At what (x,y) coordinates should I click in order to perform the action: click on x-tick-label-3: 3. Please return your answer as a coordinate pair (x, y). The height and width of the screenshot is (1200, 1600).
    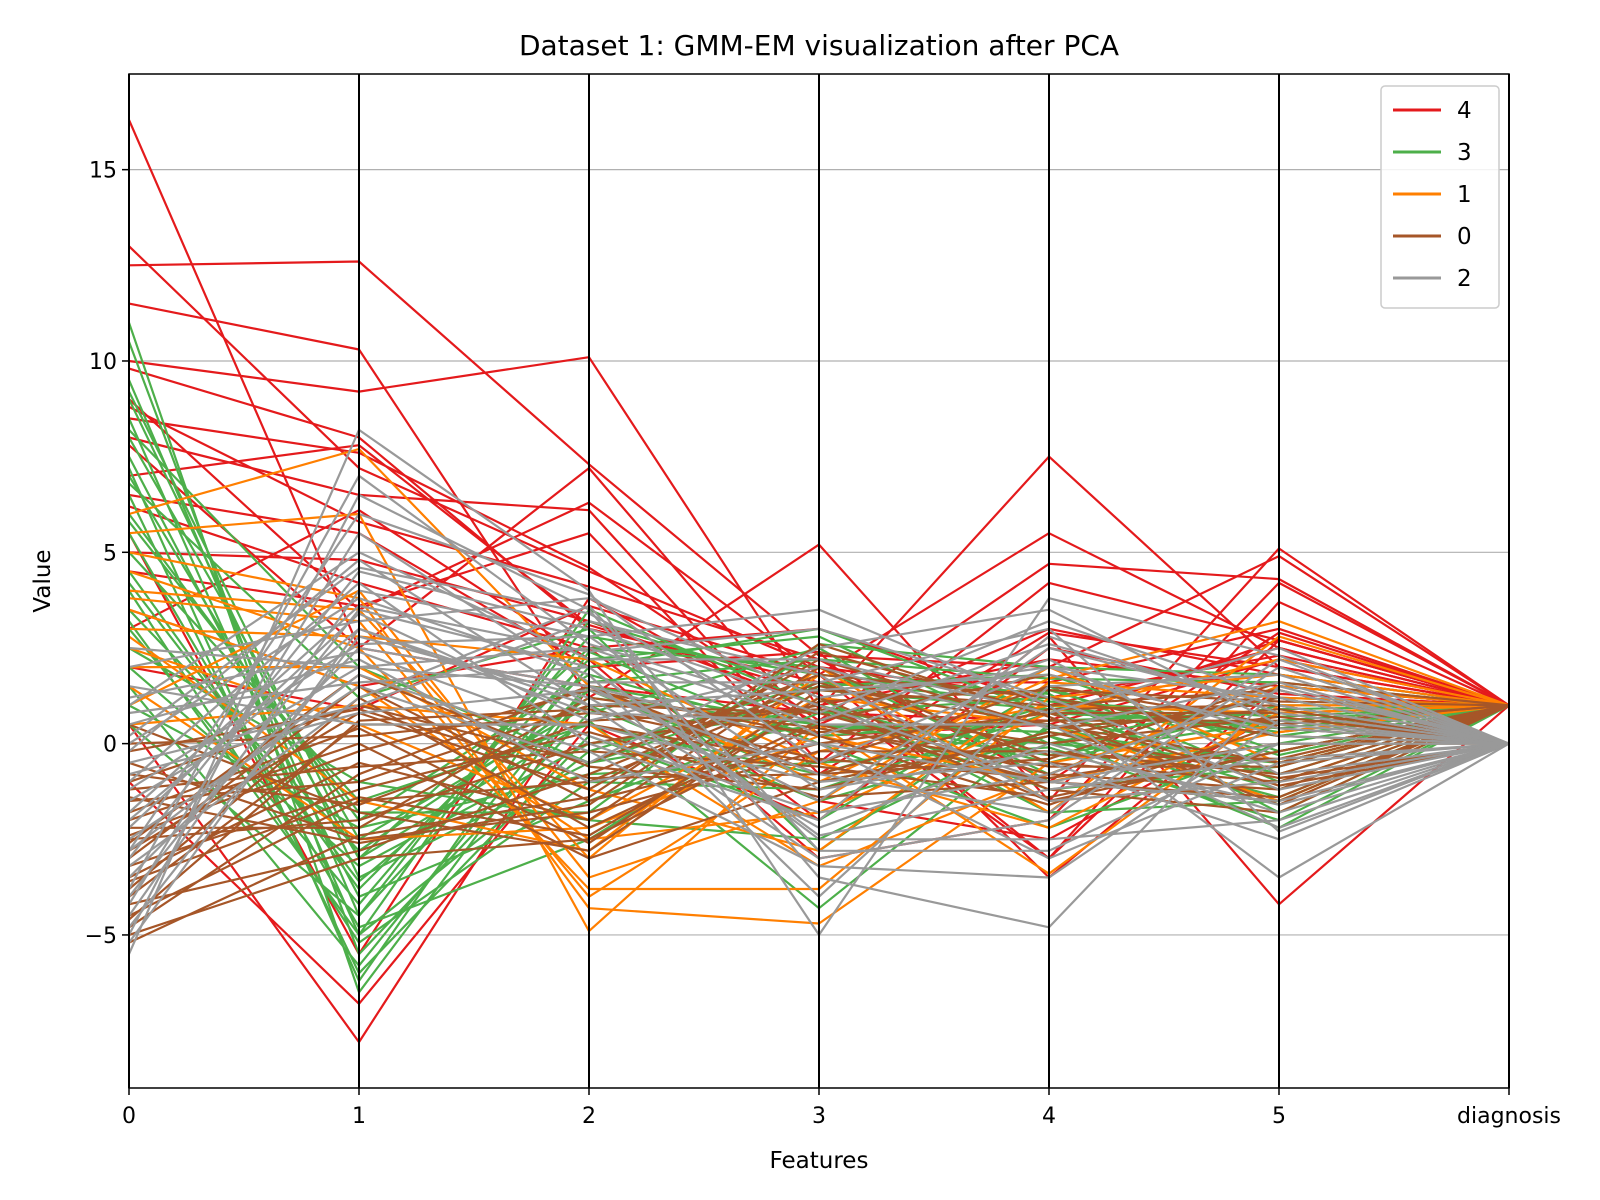
    Looking at the image, I should click on (819, 1116).